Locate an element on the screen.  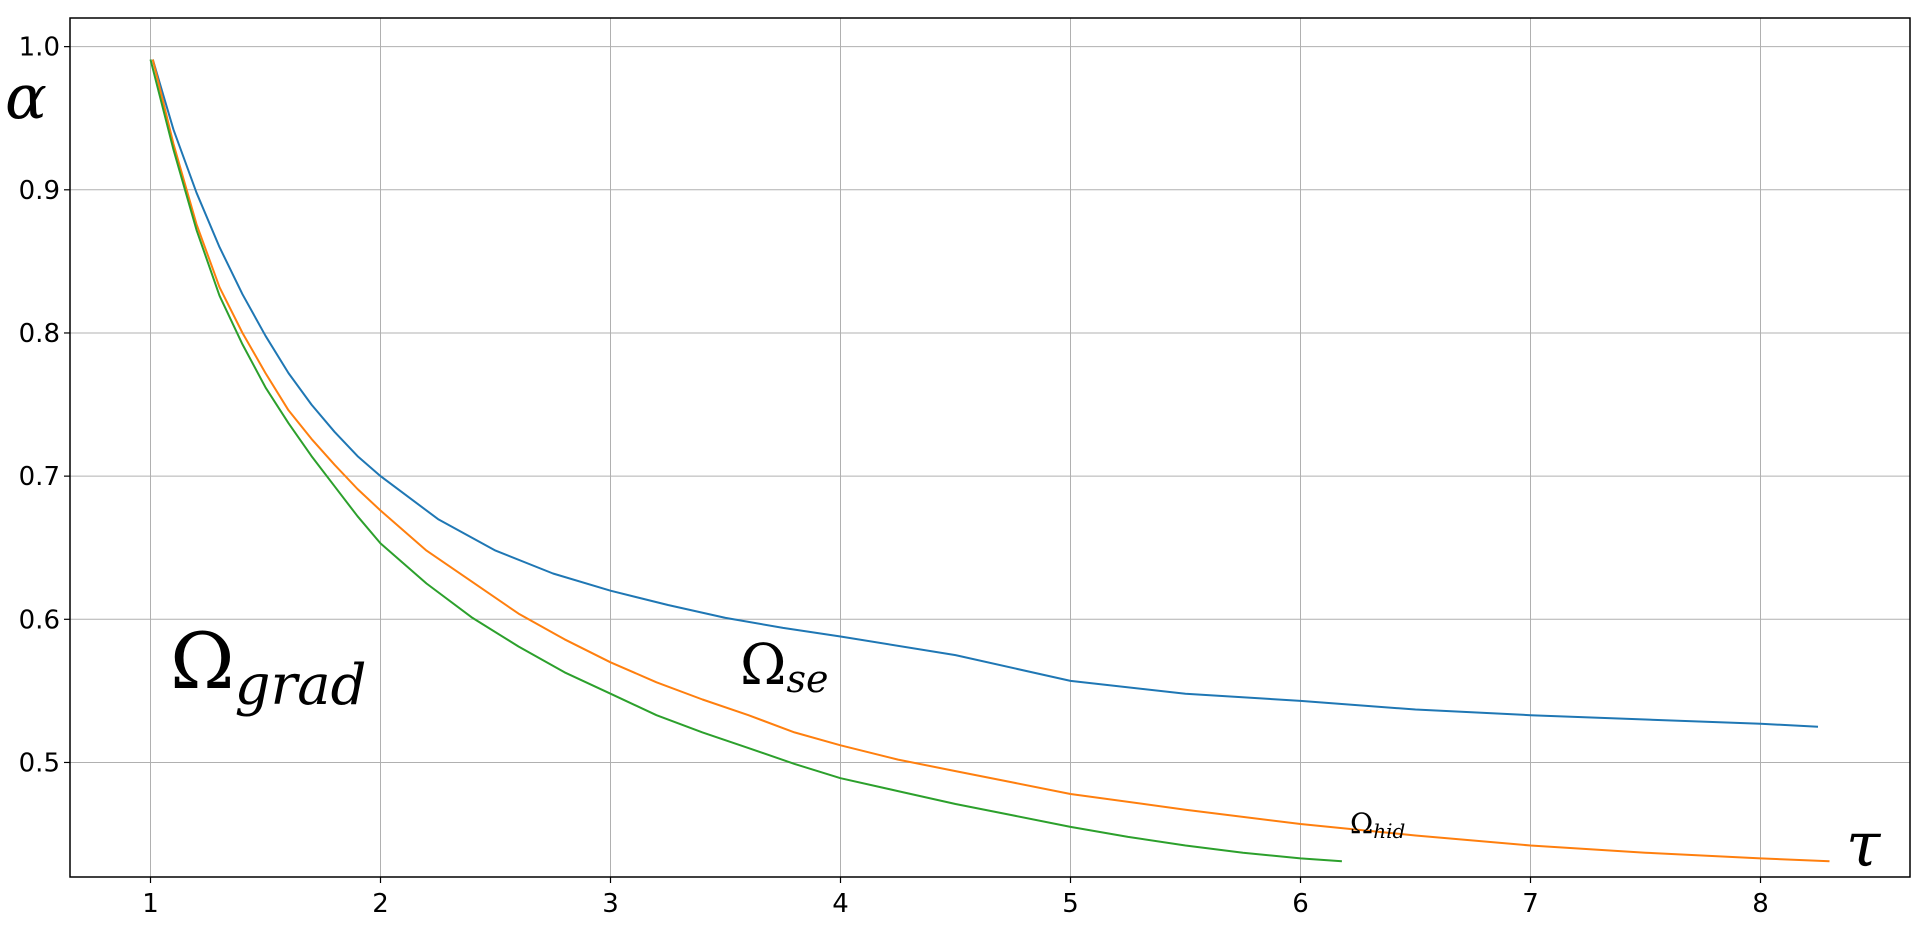
x-ticks: 1 2 3 4 5 6 7 8 is located at coordinates (955, 898).